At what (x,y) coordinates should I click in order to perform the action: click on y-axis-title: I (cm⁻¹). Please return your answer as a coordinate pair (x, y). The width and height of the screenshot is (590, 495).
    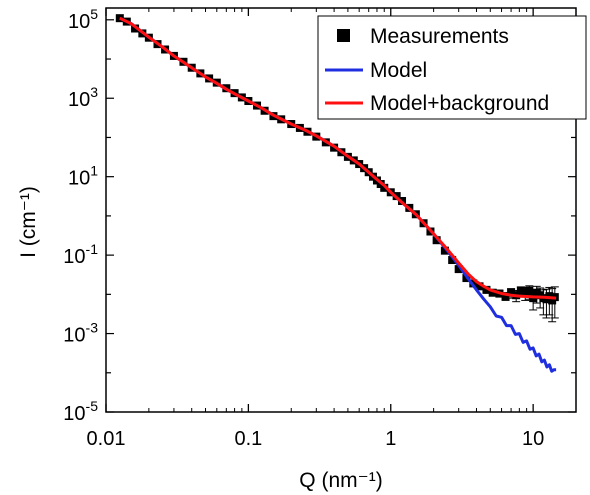
    Looking at the image, I should click on (28, 222).